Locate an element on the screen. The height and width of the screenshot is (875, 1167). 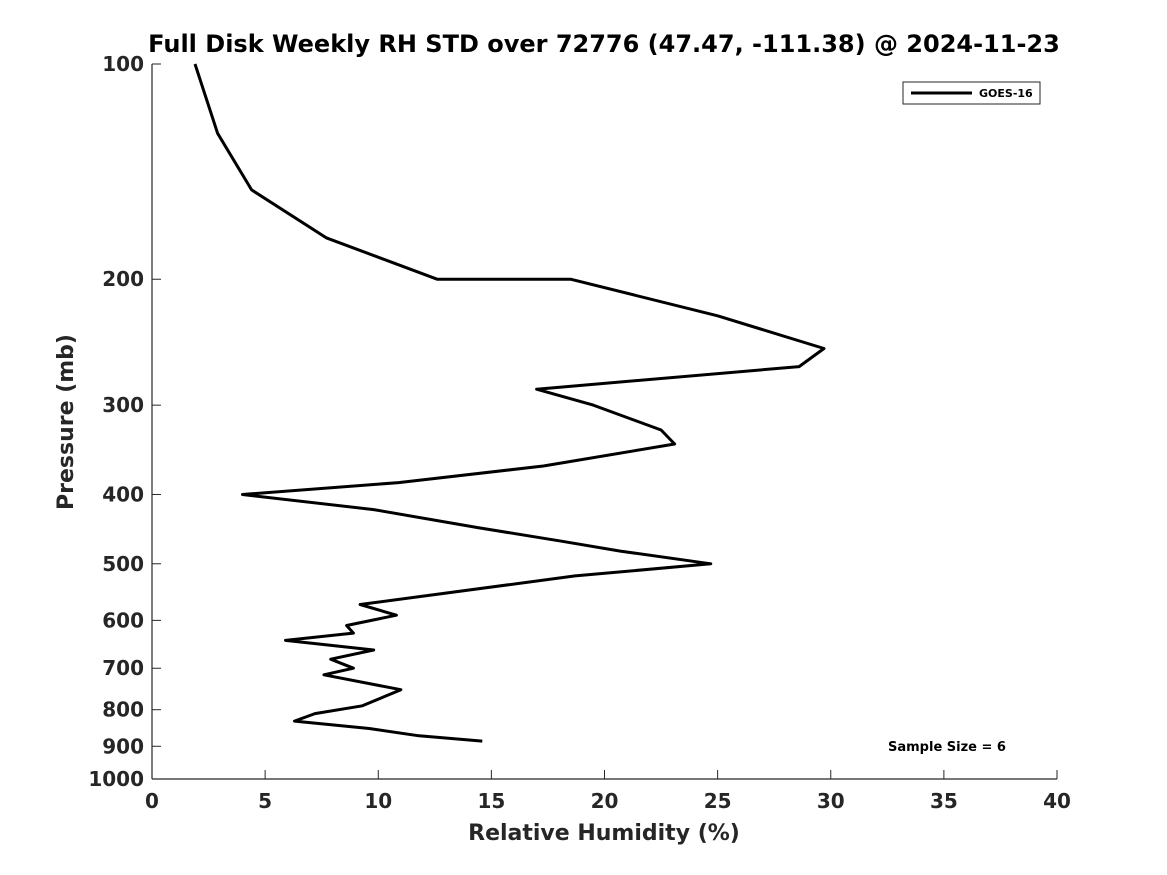
x-tick-label: 10 is located at coordinates (378, 801).